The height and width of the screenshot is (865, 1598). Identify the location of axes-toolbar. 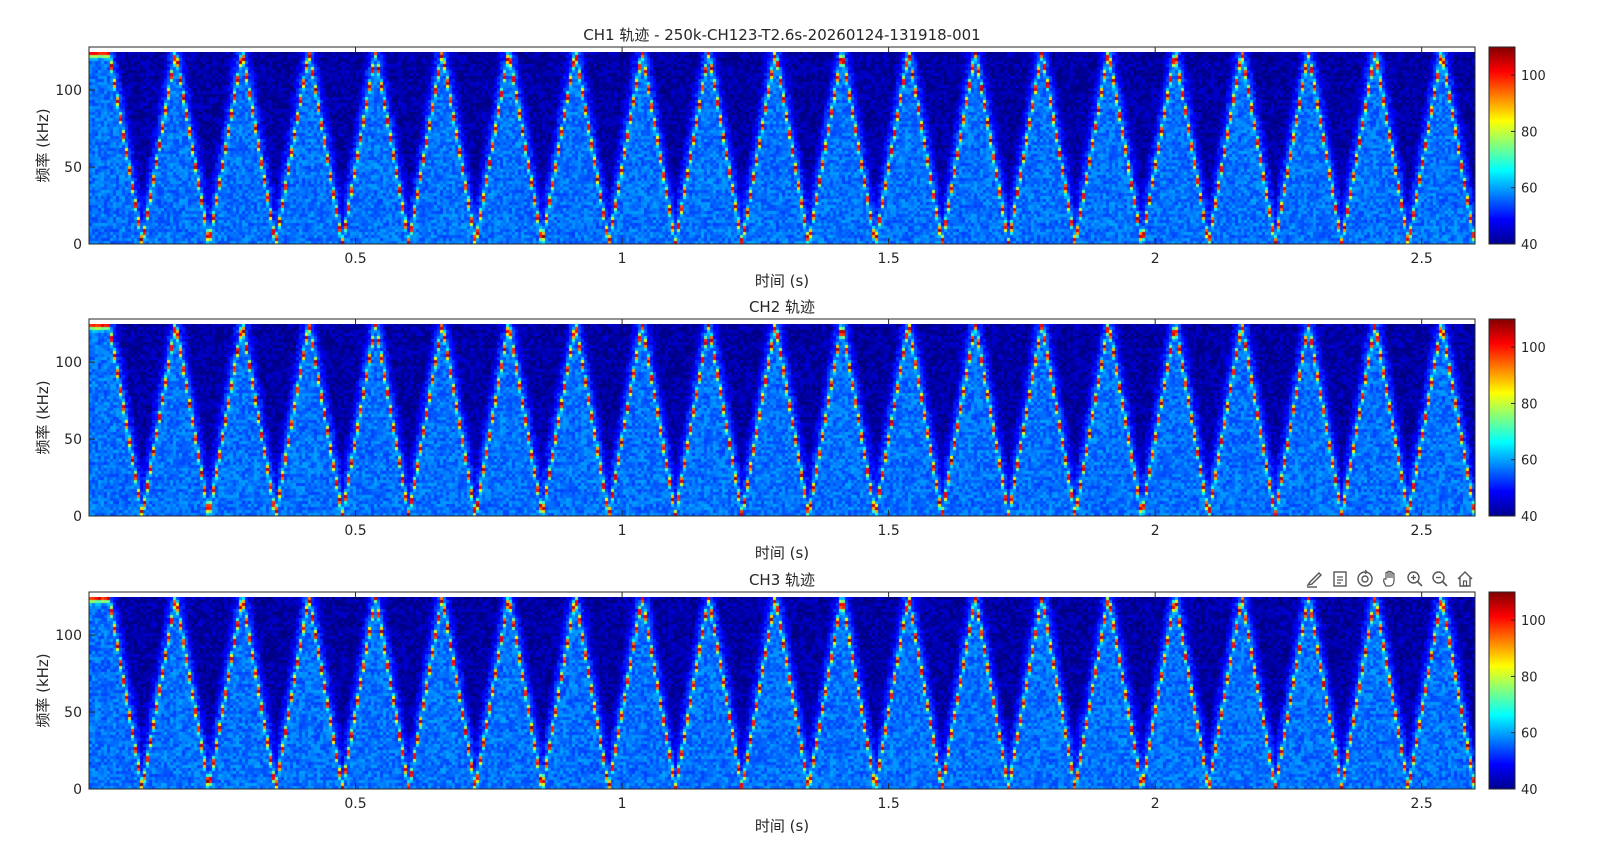
(1390, 579).